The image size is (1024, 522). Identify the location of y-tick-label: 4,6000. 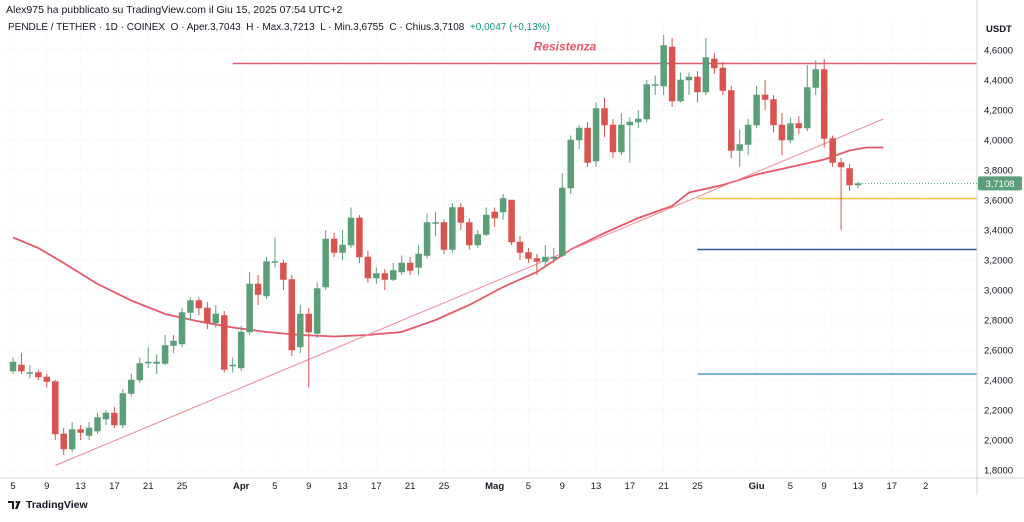
(998, 51).